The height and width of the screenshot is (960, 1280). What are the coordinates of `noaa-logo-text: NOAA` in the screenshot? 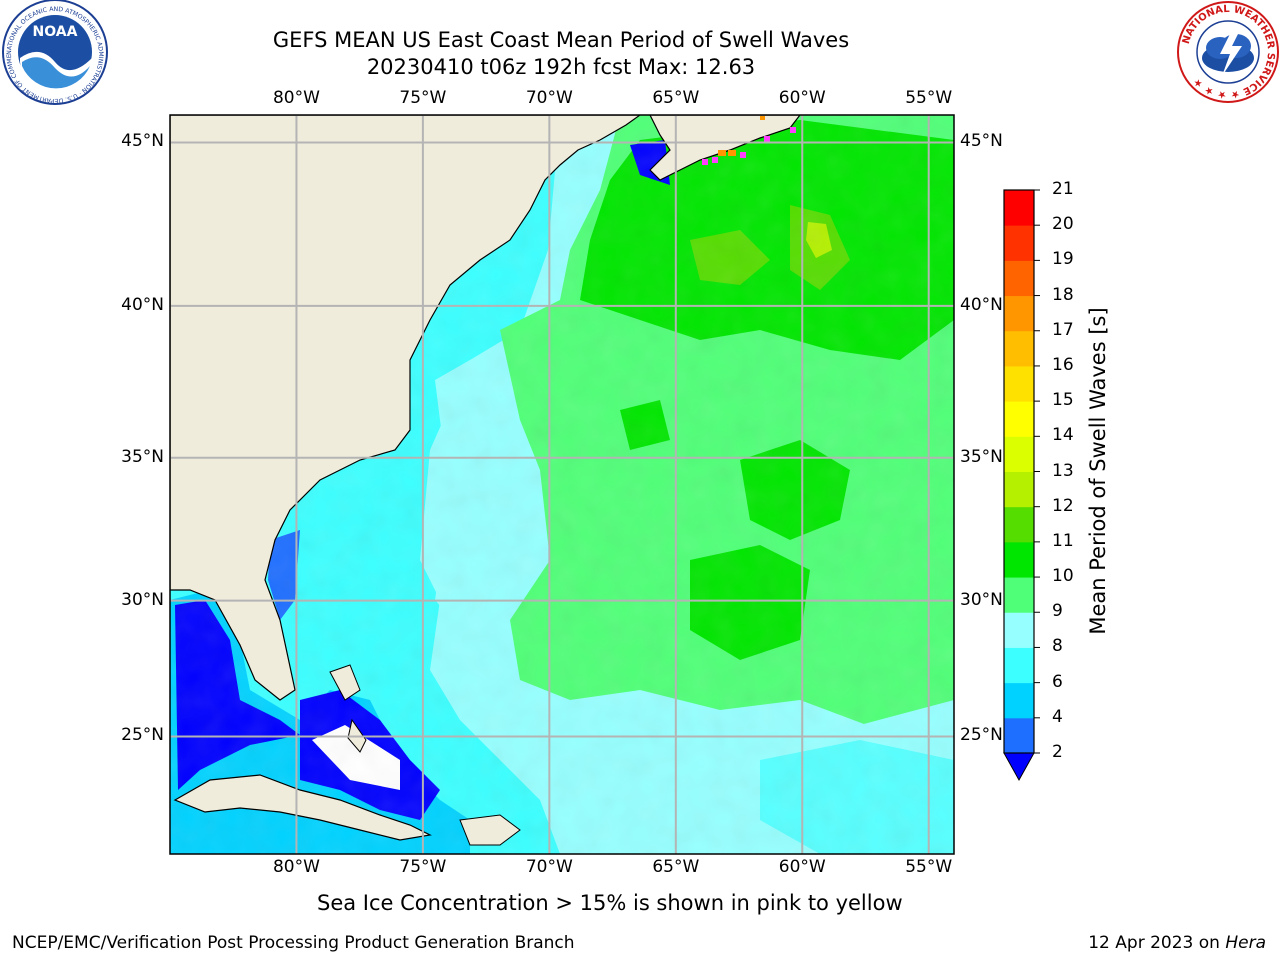 It's located at (55, 32).